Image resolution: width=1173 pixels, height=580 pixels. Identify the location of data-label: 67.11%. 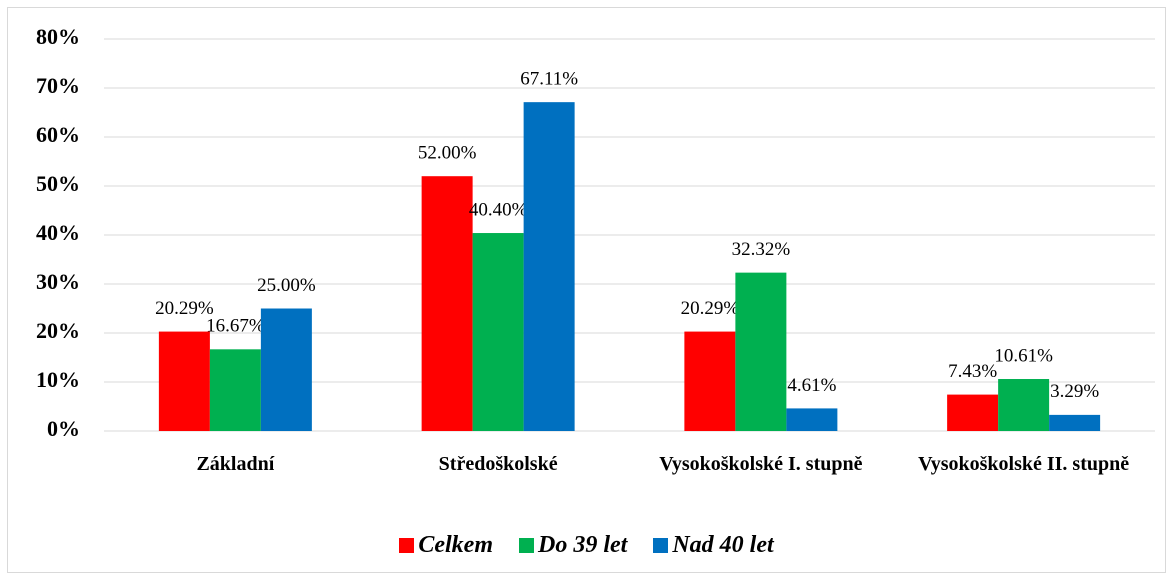
(549, 79).